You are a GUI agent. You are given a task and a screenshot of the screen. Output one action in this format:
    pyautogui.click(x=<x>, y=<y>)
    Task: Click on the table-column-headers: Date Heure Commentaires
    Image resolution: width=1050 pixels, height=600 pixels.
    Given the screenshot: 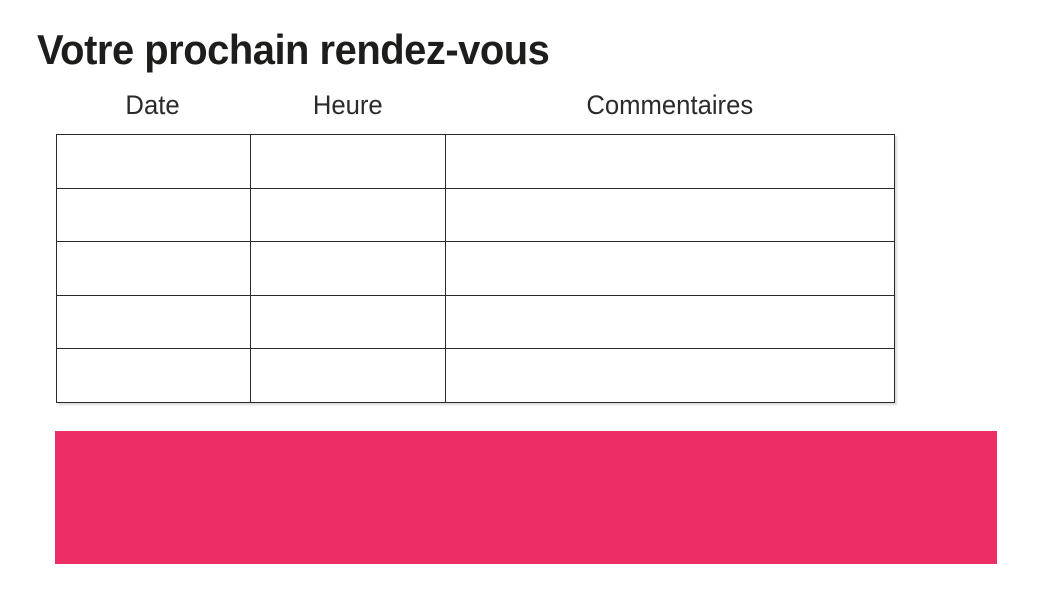 What is the action you would take?
    pyautogui.click(x=475, y=105)
    